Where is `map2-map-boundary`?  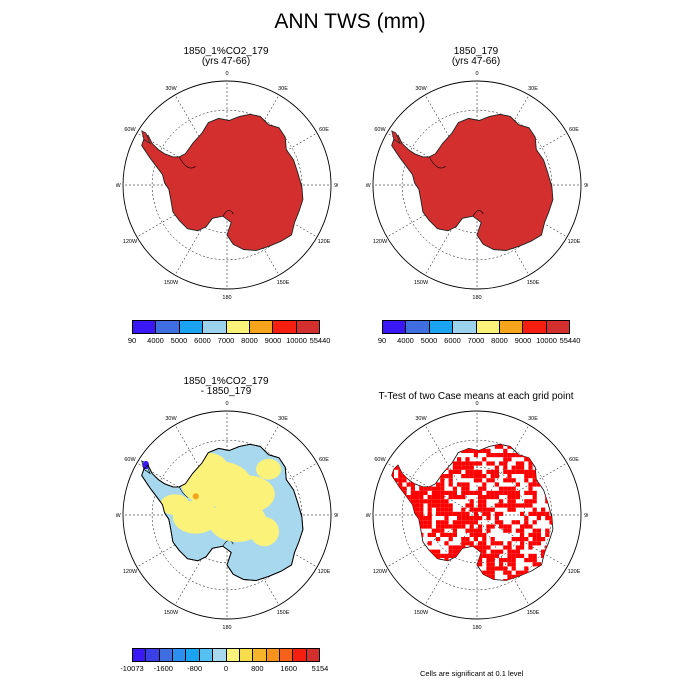 map2-map-boundary is located at coordinates (477, 185).